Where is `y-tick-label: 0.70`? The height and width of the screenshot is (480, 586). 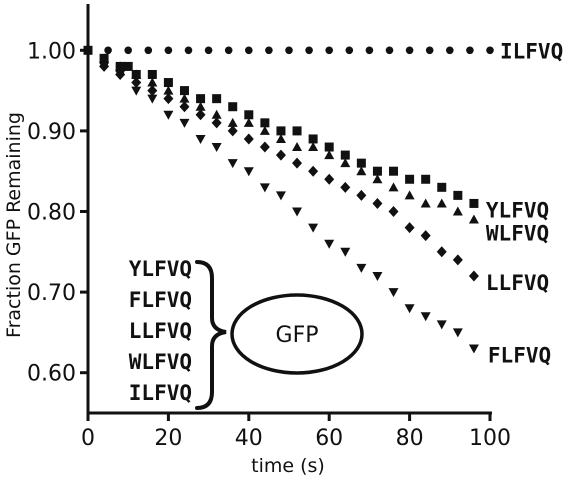 y-tick-label: 0.70 is located at coordinates (51, 293).